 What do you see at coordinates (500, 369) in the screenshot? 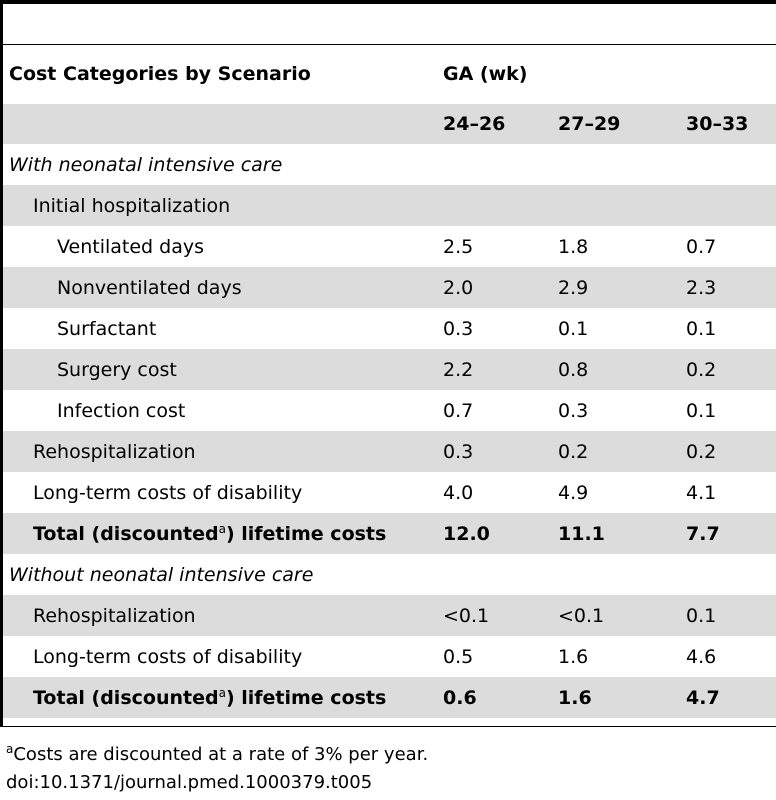
I see `cell-value: 2.2` at bounding box center [500, 369].